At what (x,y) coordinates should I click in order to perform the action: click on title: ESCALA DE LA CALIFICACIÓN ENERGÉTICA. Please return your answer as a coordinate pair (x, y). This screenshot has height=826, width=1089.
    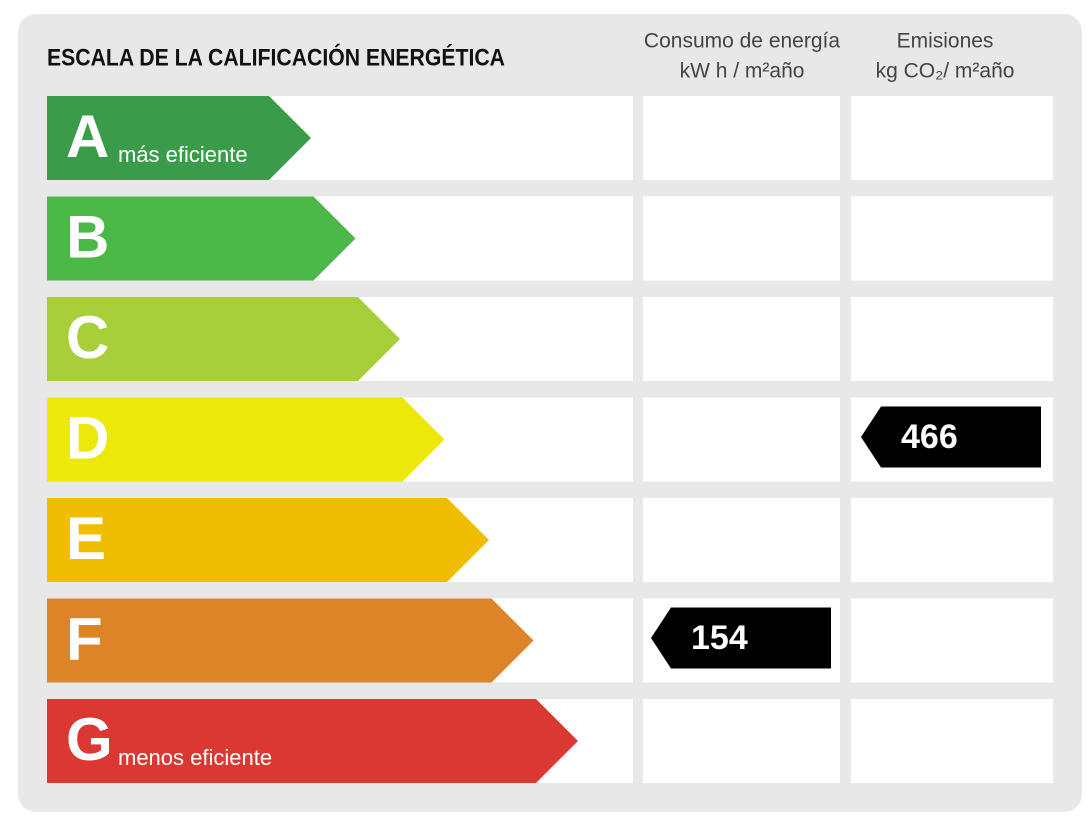
    Looking at the image, I should click on (276, 57).